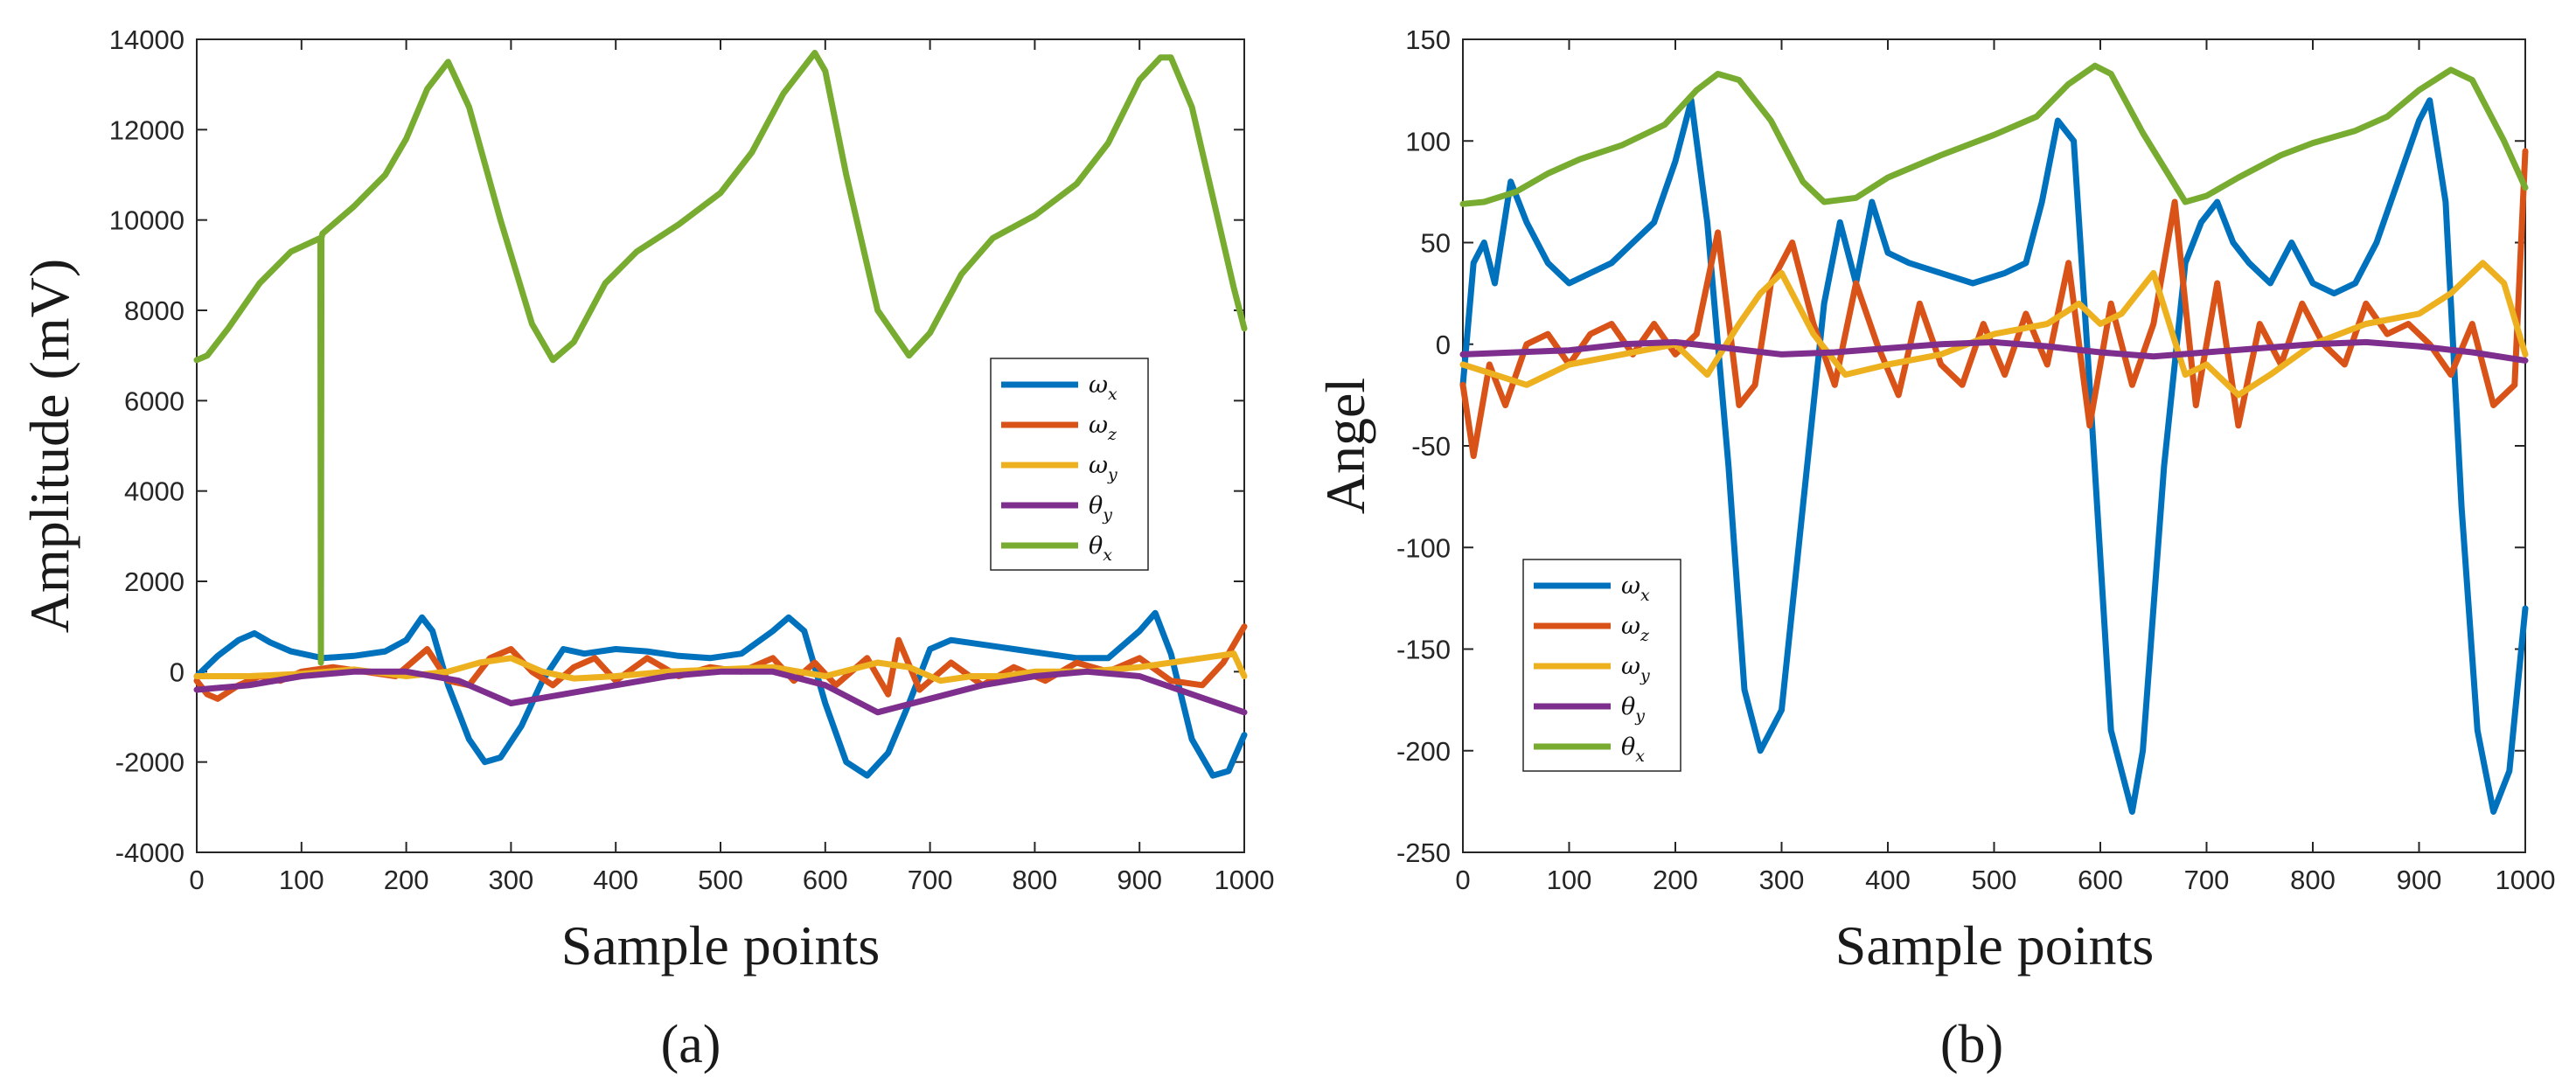  What do you see at coordinates (2207, 880) in the screenshot?
I see `chart-b-xtick-label: 700` at bounding box center [2207, 880].